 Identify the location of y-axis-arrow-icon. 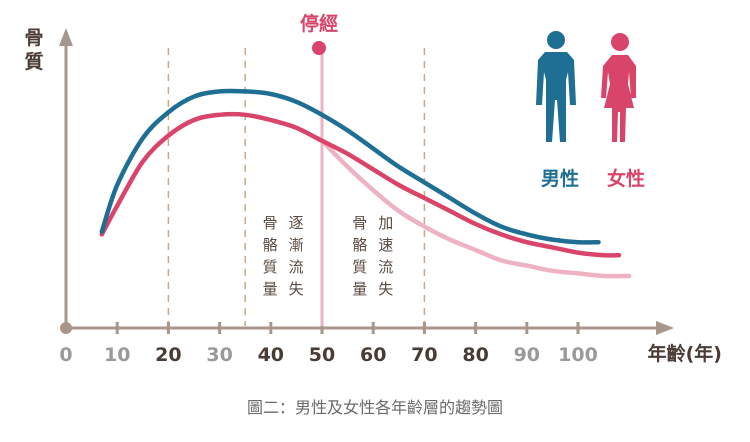
(66, 37).